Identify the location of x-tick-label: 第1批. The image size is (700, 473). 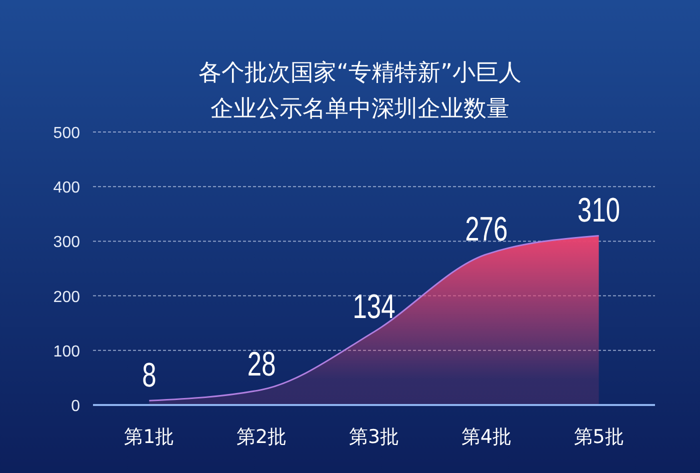
(149, 437).